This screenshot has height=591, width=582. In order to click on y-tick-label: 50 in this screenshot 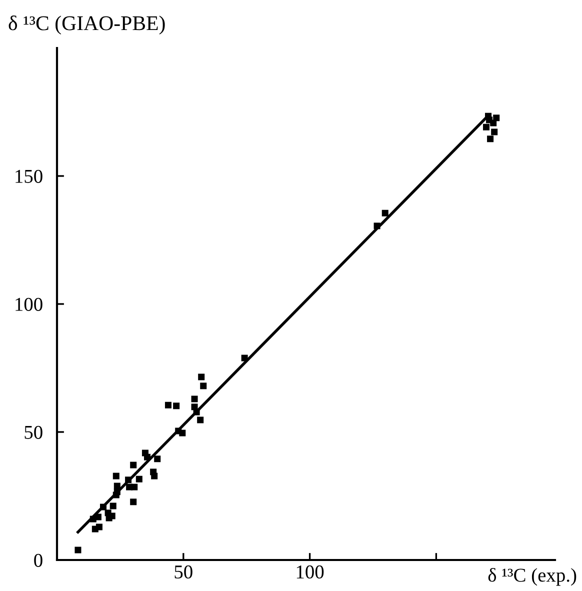, I will do `click(33, 432)`.